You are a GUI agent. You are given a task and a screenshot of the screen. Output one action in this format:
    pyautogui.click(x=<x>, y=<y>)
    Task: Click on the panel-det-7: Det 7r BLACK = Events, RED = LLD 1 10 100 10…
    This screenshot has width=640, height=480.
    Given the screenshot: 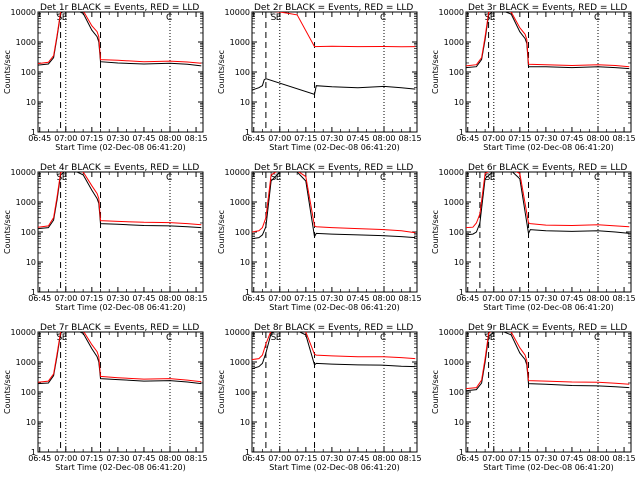 What is the action you would take?
    pyautogui.click(x=105, y=397)
    